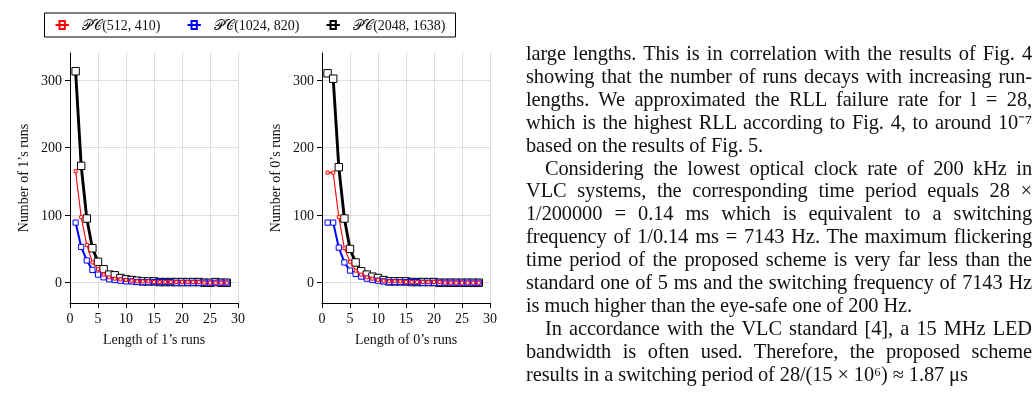 The image size is (1034, 399). I want to click on y-axis-title: Number of 1’s runs, so click(23, 178).